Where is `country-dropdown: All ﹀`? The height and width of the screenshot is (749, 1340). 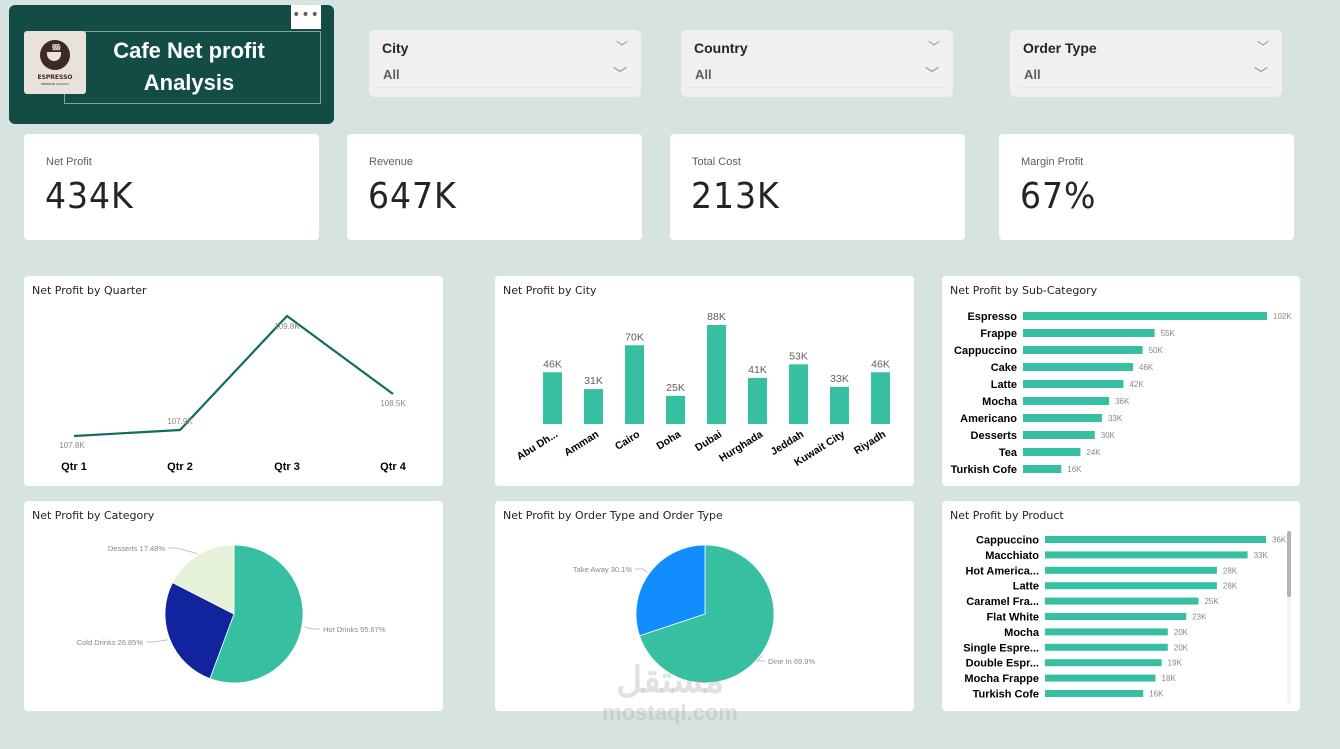 country-dropdown: All ﹀ is located at coordinates (816, 75).